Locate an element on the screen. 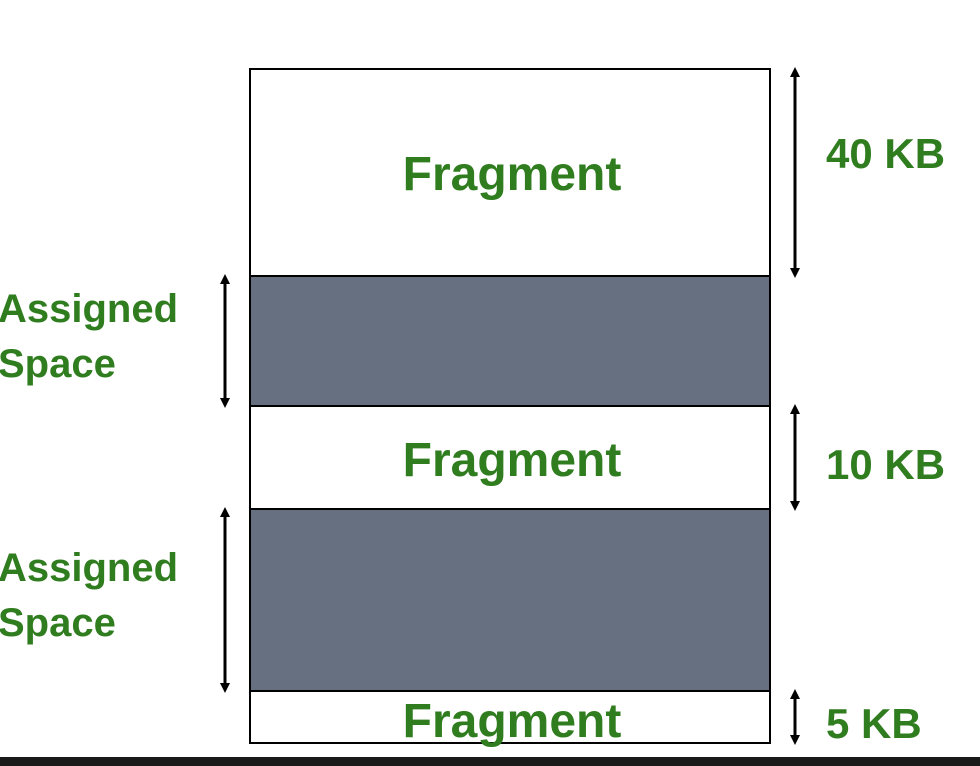 Image resolution: width=980 pixels, height=766 pixels. fragment-label-2: Fragment is located at coordinates (512, 460).